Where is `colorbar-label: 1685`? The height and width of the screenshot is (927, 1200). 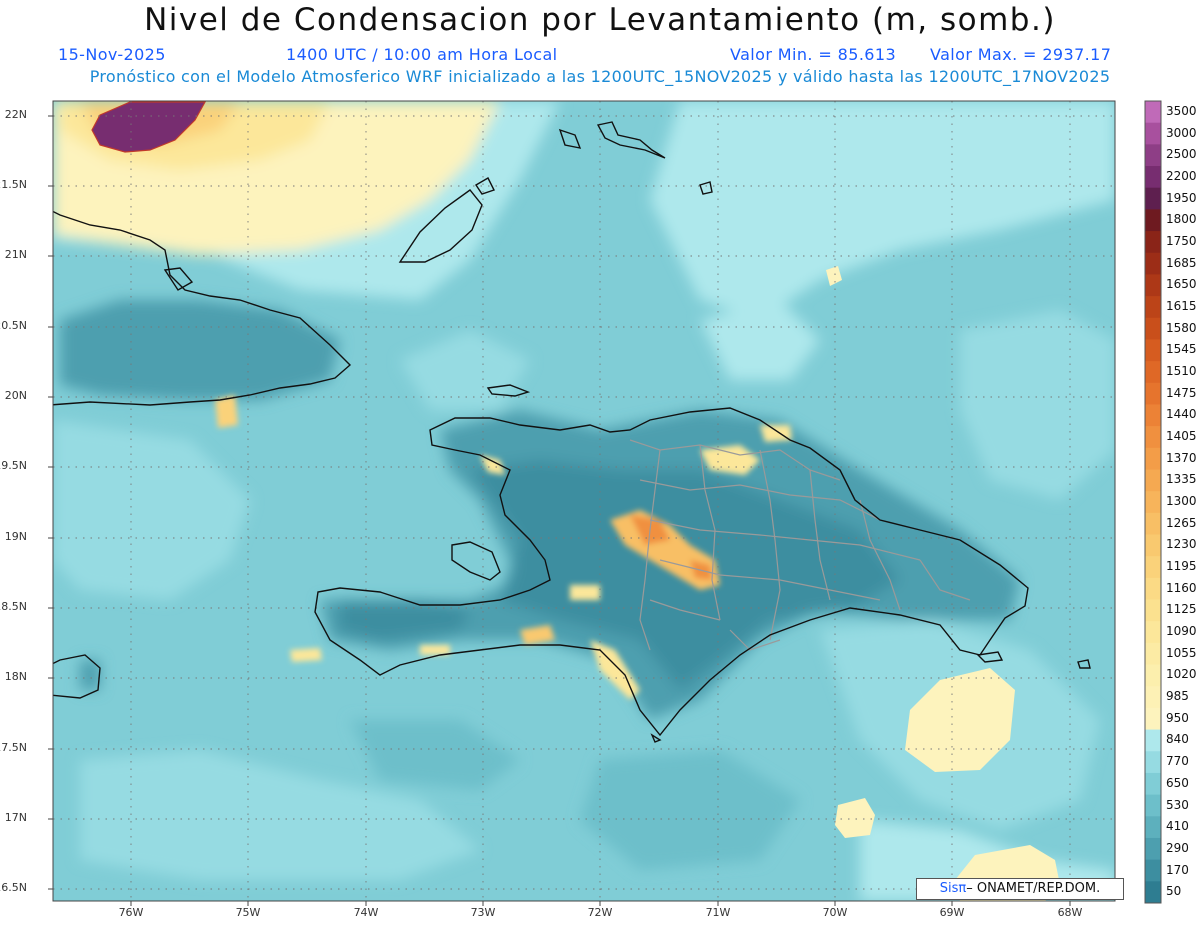 colorbar-label: 1685 is located at coordinates (1181, 262).